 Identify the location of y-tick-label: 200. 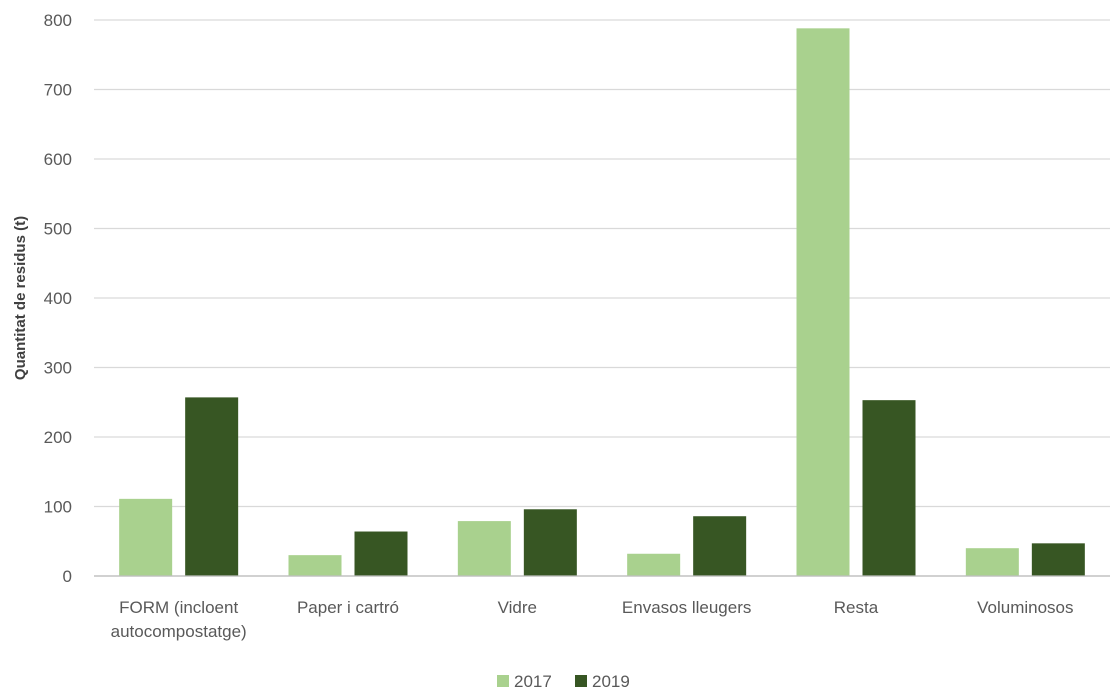
(58, 437).